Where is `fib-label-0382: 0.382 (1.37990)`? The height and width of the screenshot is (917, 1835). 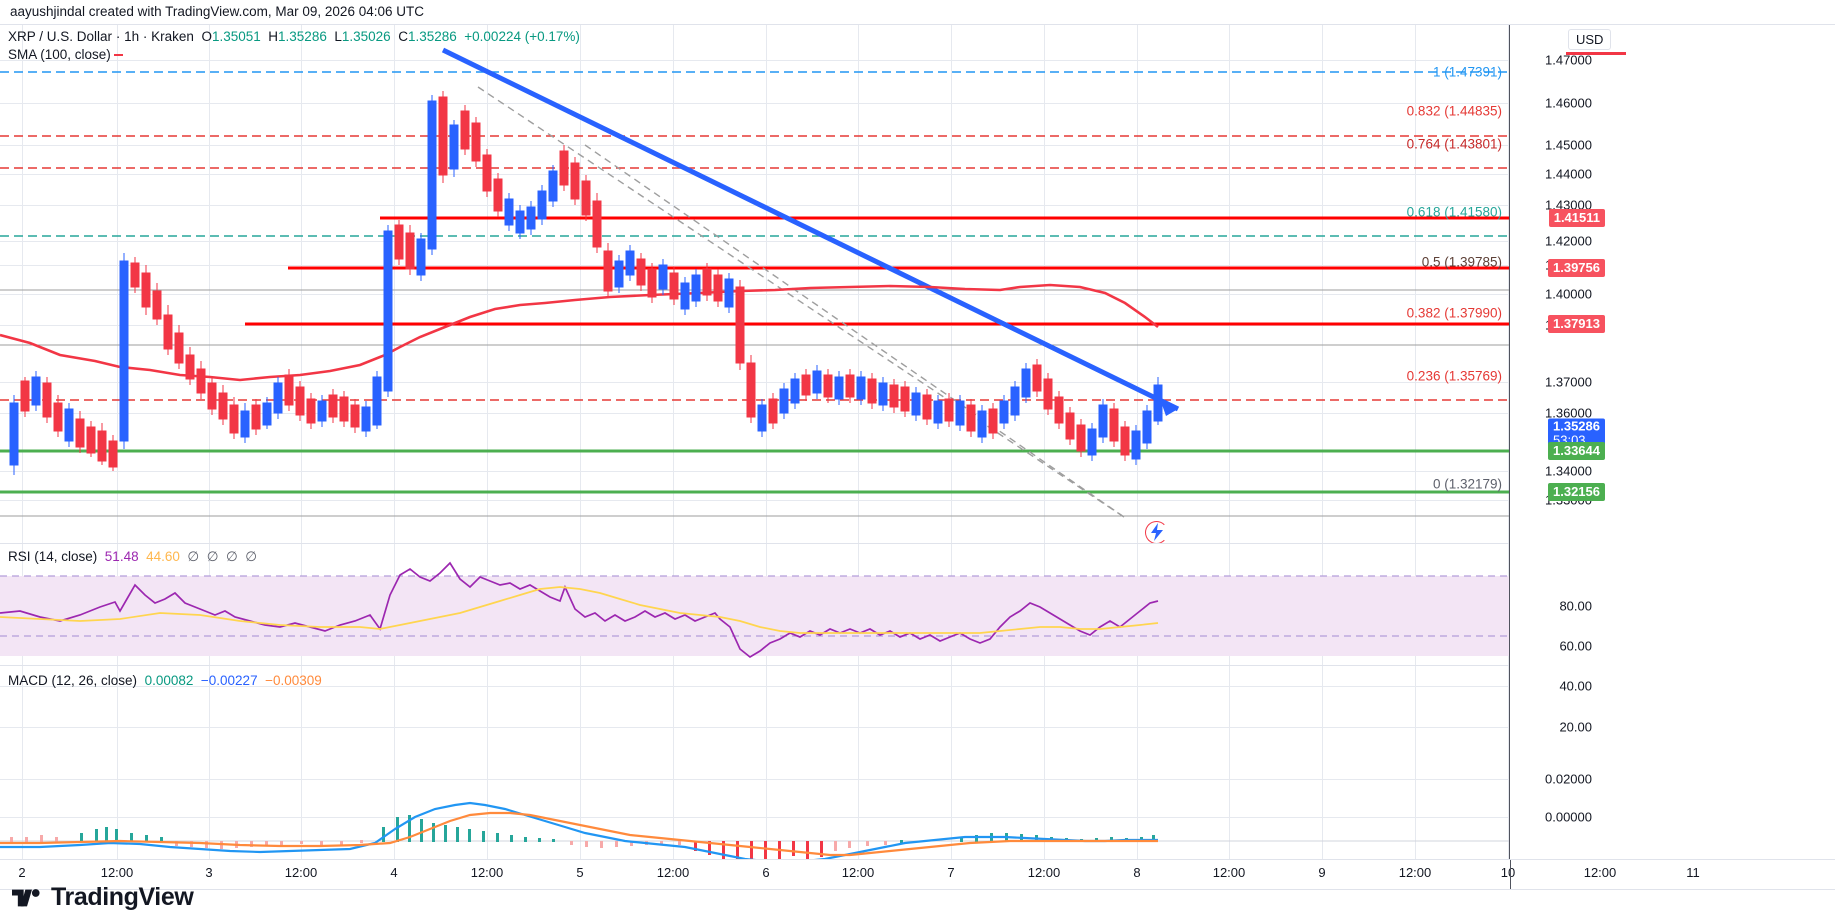
fib-label-0382: 0.382 (1.37990) is located at coordinates (1454, 313).